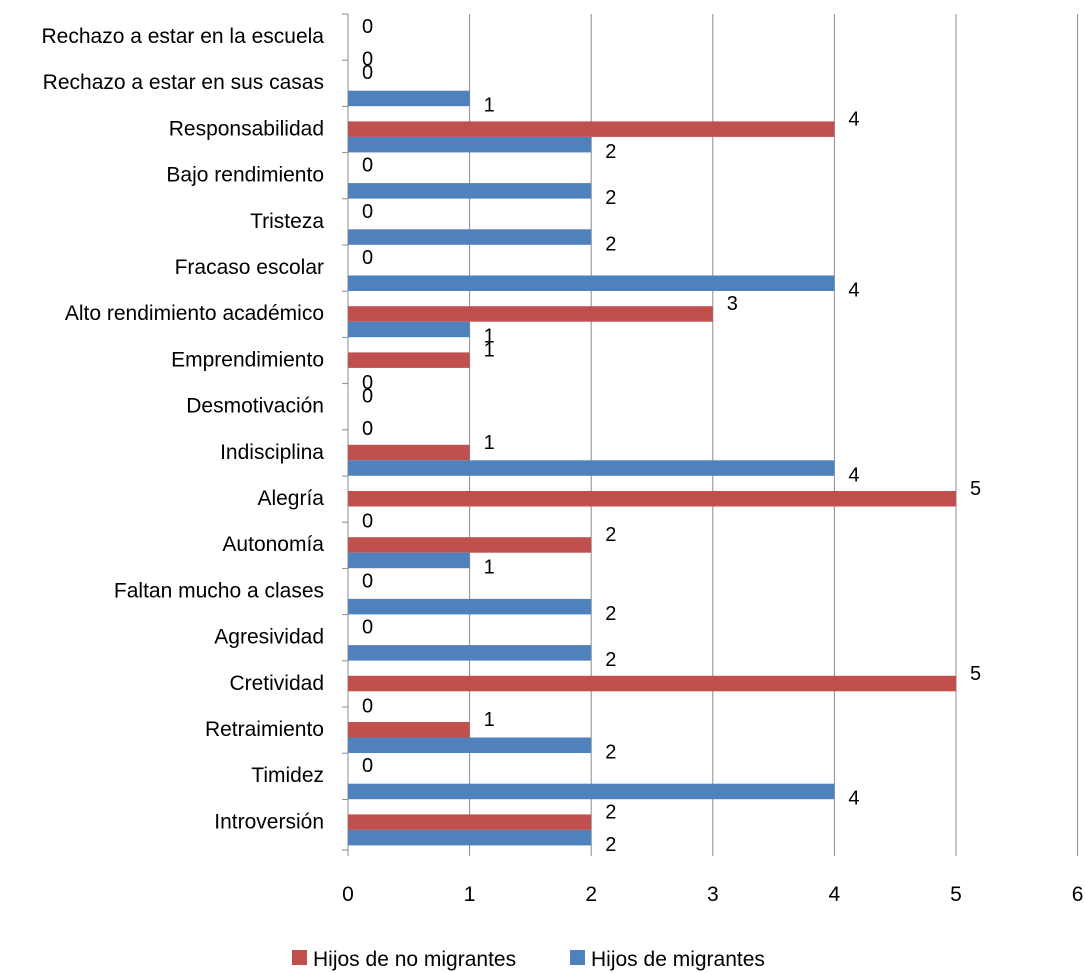 This screenshot has height=973, width=1085. What do you see at coordinates (470, 894) in the screenshot?
I see `x-tick-label: 1` at bounding box center [470, 894].